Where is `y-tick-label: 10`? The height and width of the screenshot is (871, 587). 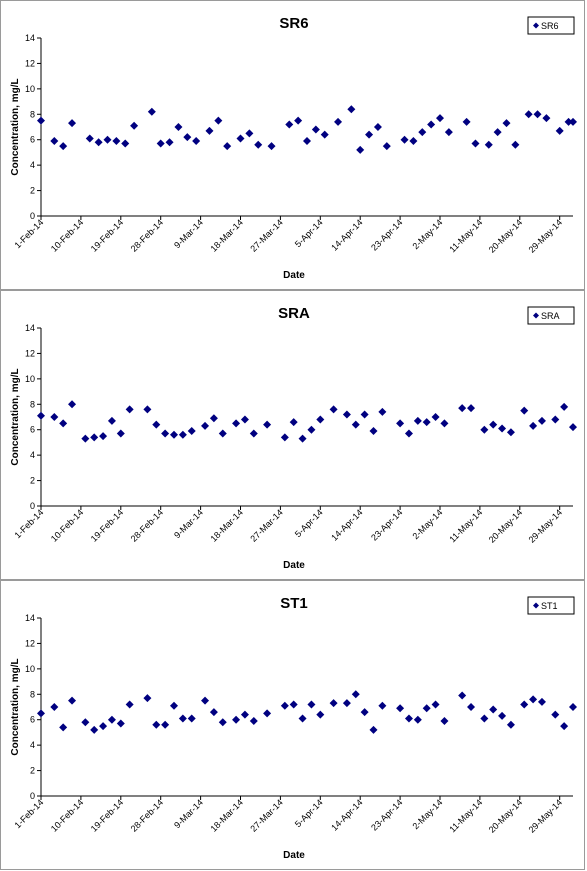 y-tick-label: 10 is located at coordinates (30, 379).